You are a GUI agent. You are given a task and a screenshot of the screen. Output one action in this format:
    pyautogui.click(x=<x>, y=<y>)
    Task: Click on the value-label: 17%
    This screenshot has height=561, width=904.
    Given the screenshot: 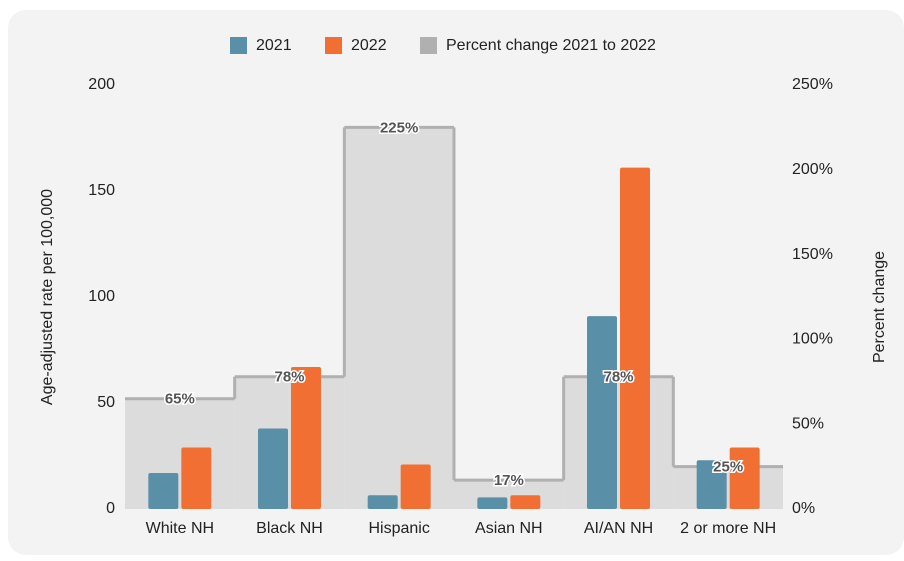 What is the action you would take?
    pyautogui.click(x=509, y=480)
    